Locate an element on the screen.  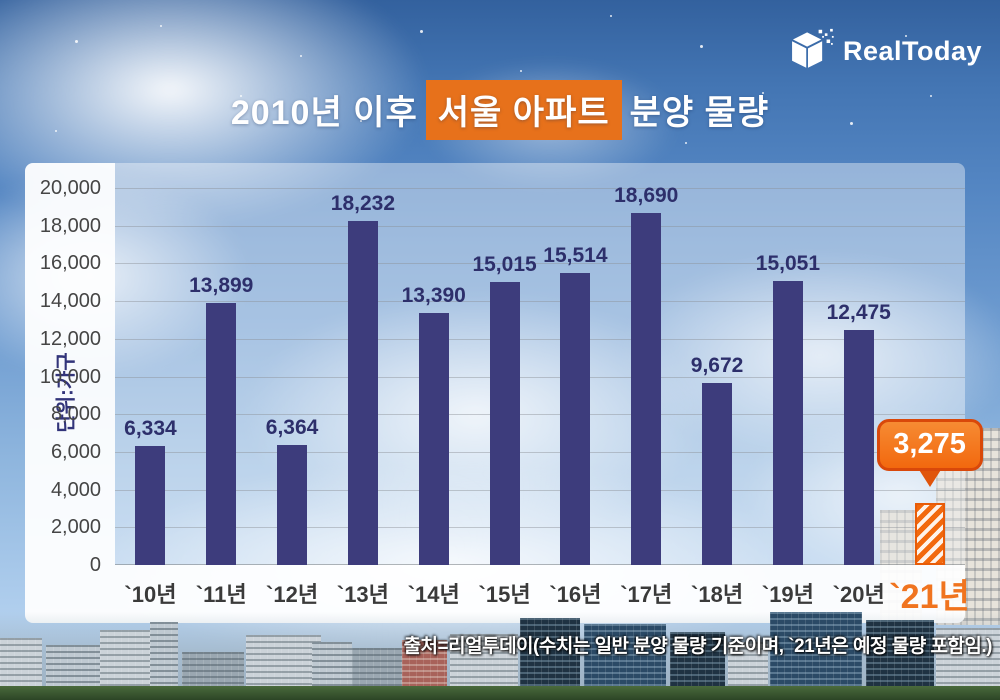
bar-2021-highlighted is located at coordinates (929, 534).